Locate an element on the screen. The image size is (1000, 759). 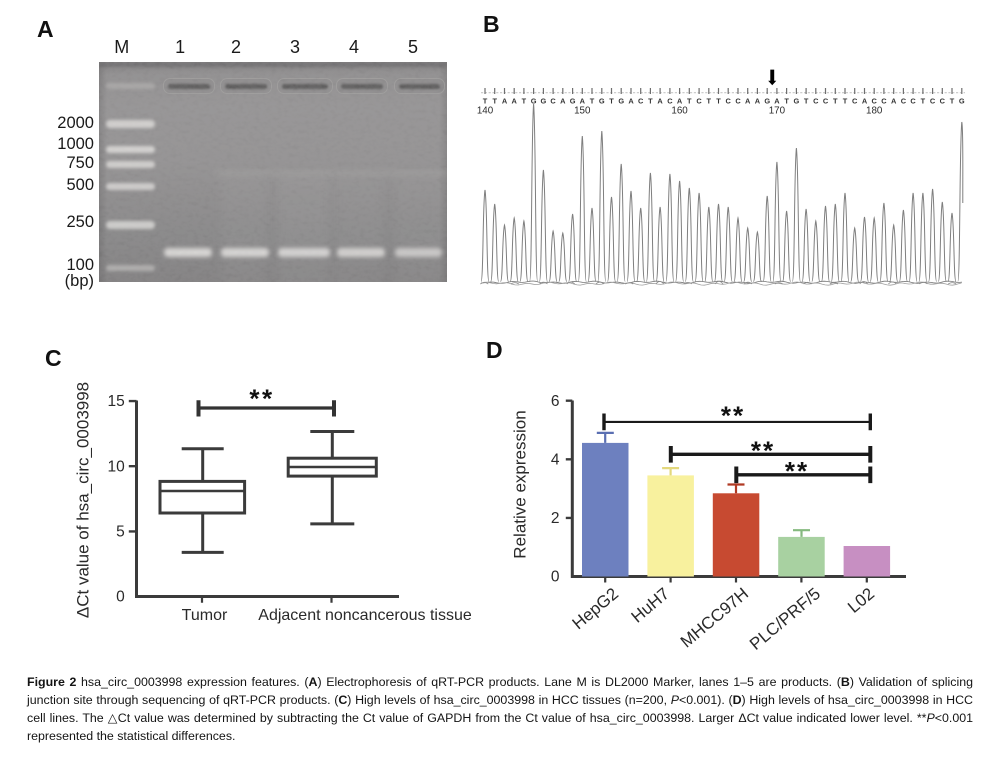
svg-text: ΔCt value of hsa_circ_0003998 is located at coordinates (83, 500).